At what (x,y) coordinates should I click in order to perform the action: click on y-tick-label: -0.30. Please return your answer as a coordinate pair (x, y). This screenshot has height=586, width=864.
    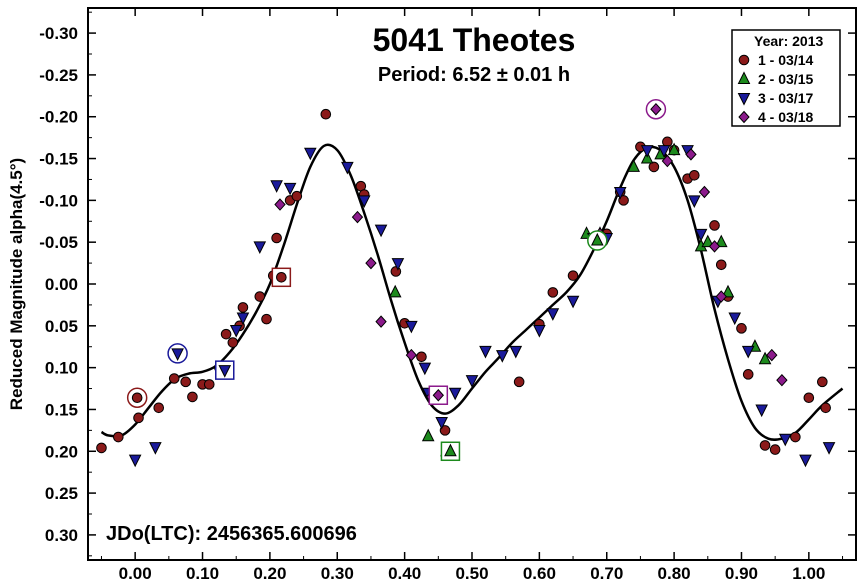
    Looking at the image, I should click on (58, 33).